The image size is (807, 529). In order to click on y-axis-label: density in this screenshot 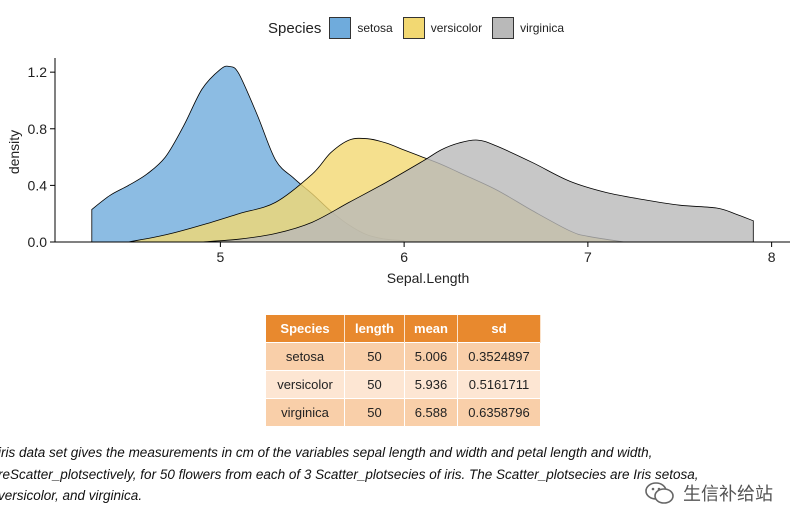, I will do `click(14, 152)`.